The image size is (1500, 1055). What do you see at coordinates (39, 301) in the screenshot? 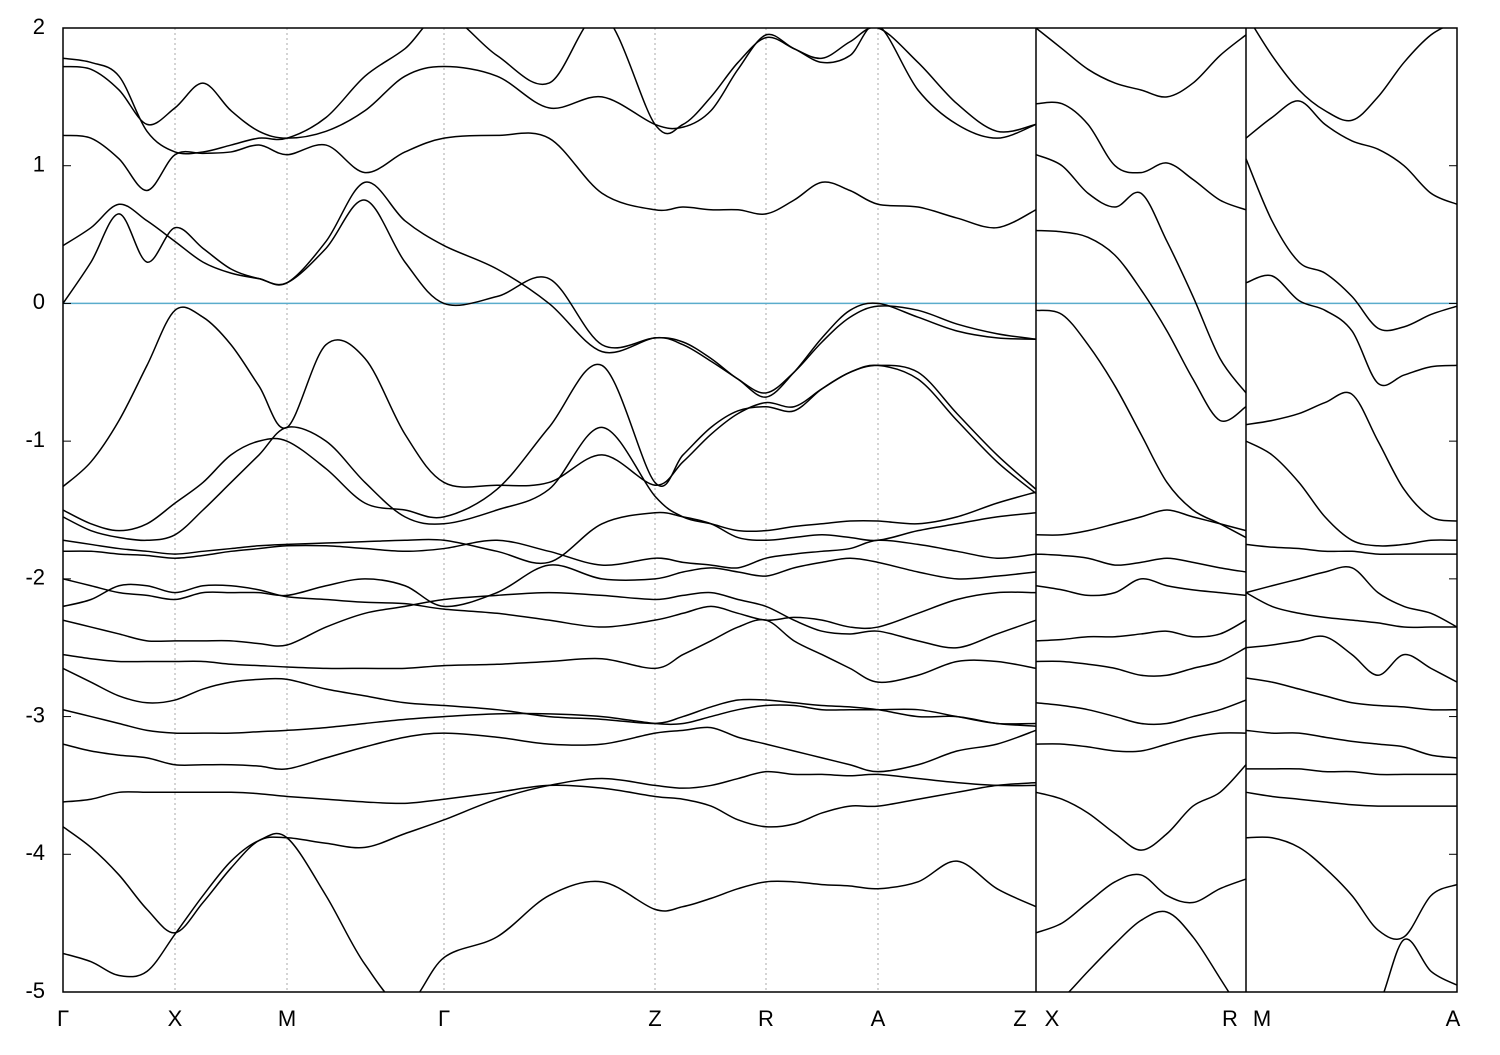
I see `y-tick-label: 0` at bounding box center [39, 301].